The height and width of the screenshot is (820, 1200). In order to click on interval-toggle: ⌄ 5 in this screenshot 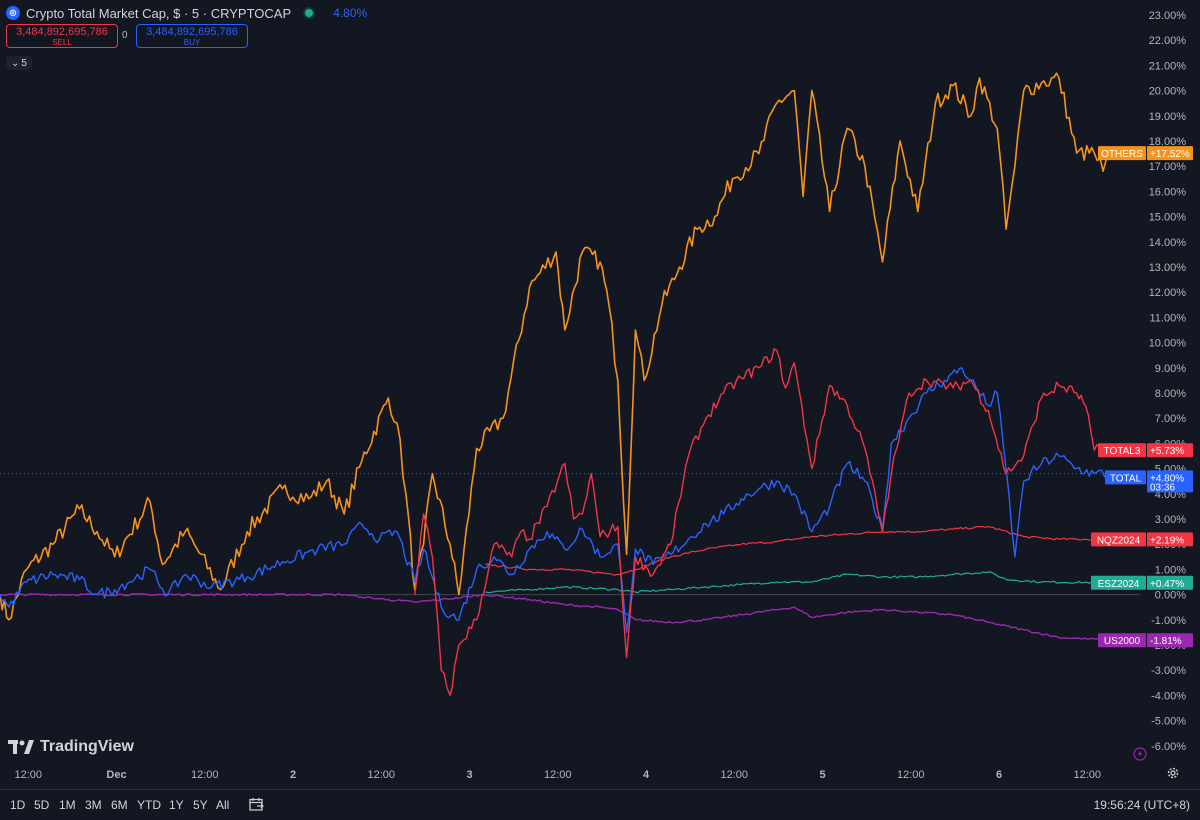, I will do `click(19, 63)`.